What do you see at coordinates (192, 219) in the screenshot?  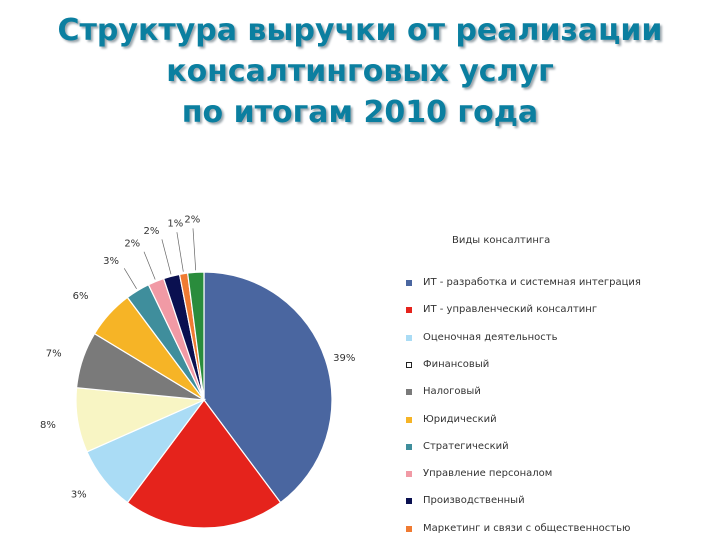 I see `slice-label-10: 2%` at bounding box center [192, 219].